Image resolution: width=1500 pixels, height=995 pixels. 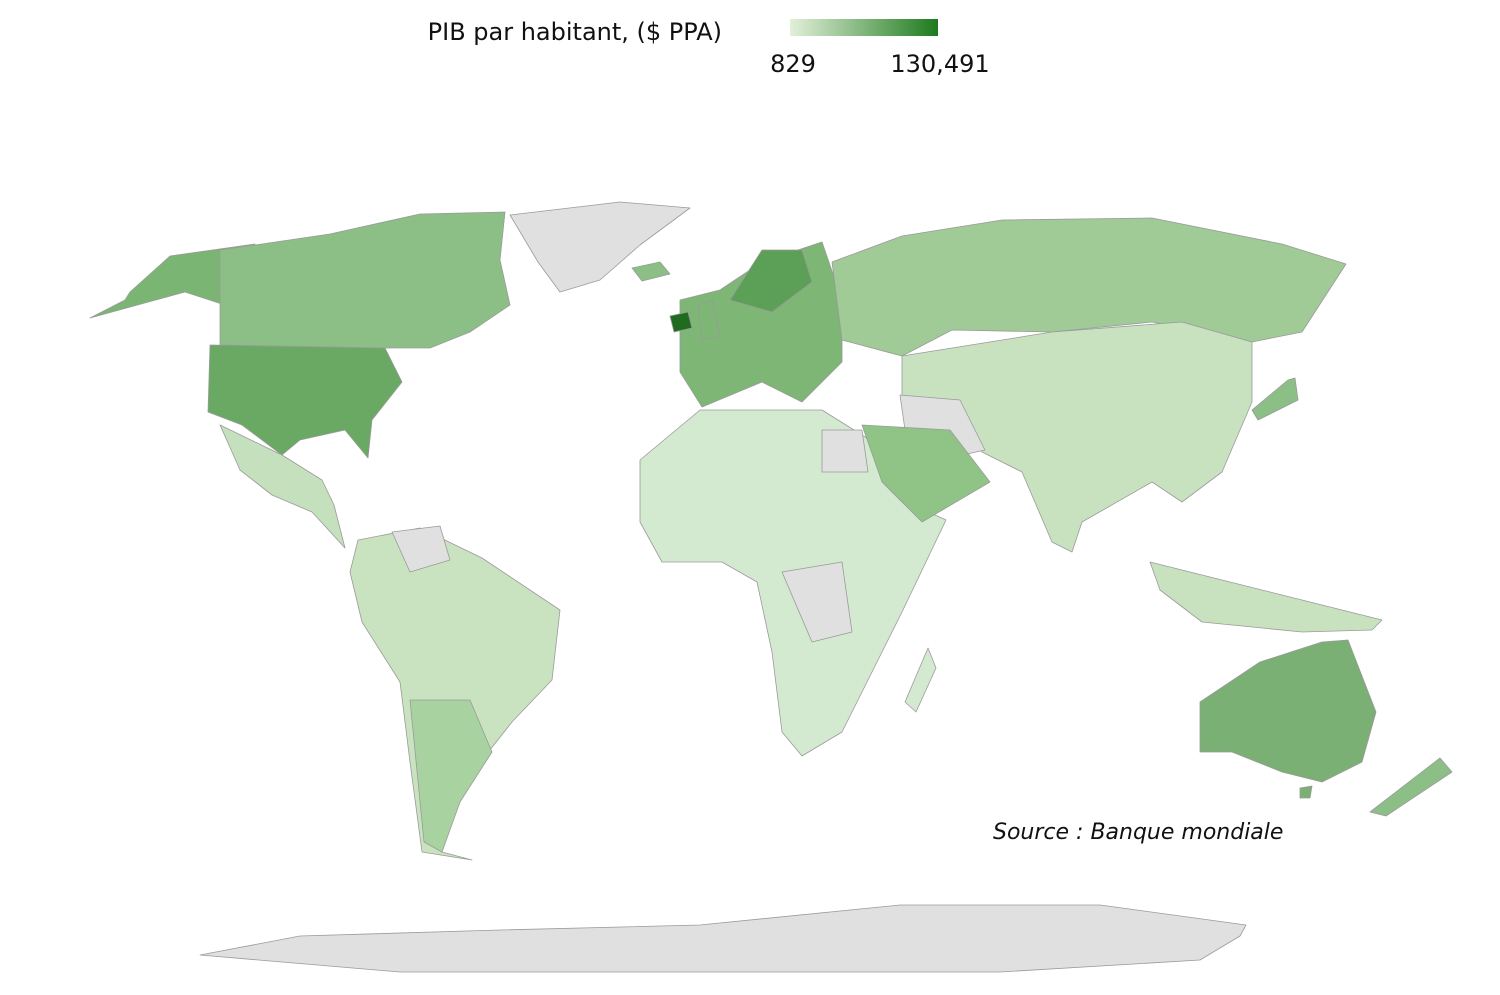 What do you see at coordinates (939, 64) in the screenshot?
I see `scale-max-label: 130,491` at bounding box center [939, 64].